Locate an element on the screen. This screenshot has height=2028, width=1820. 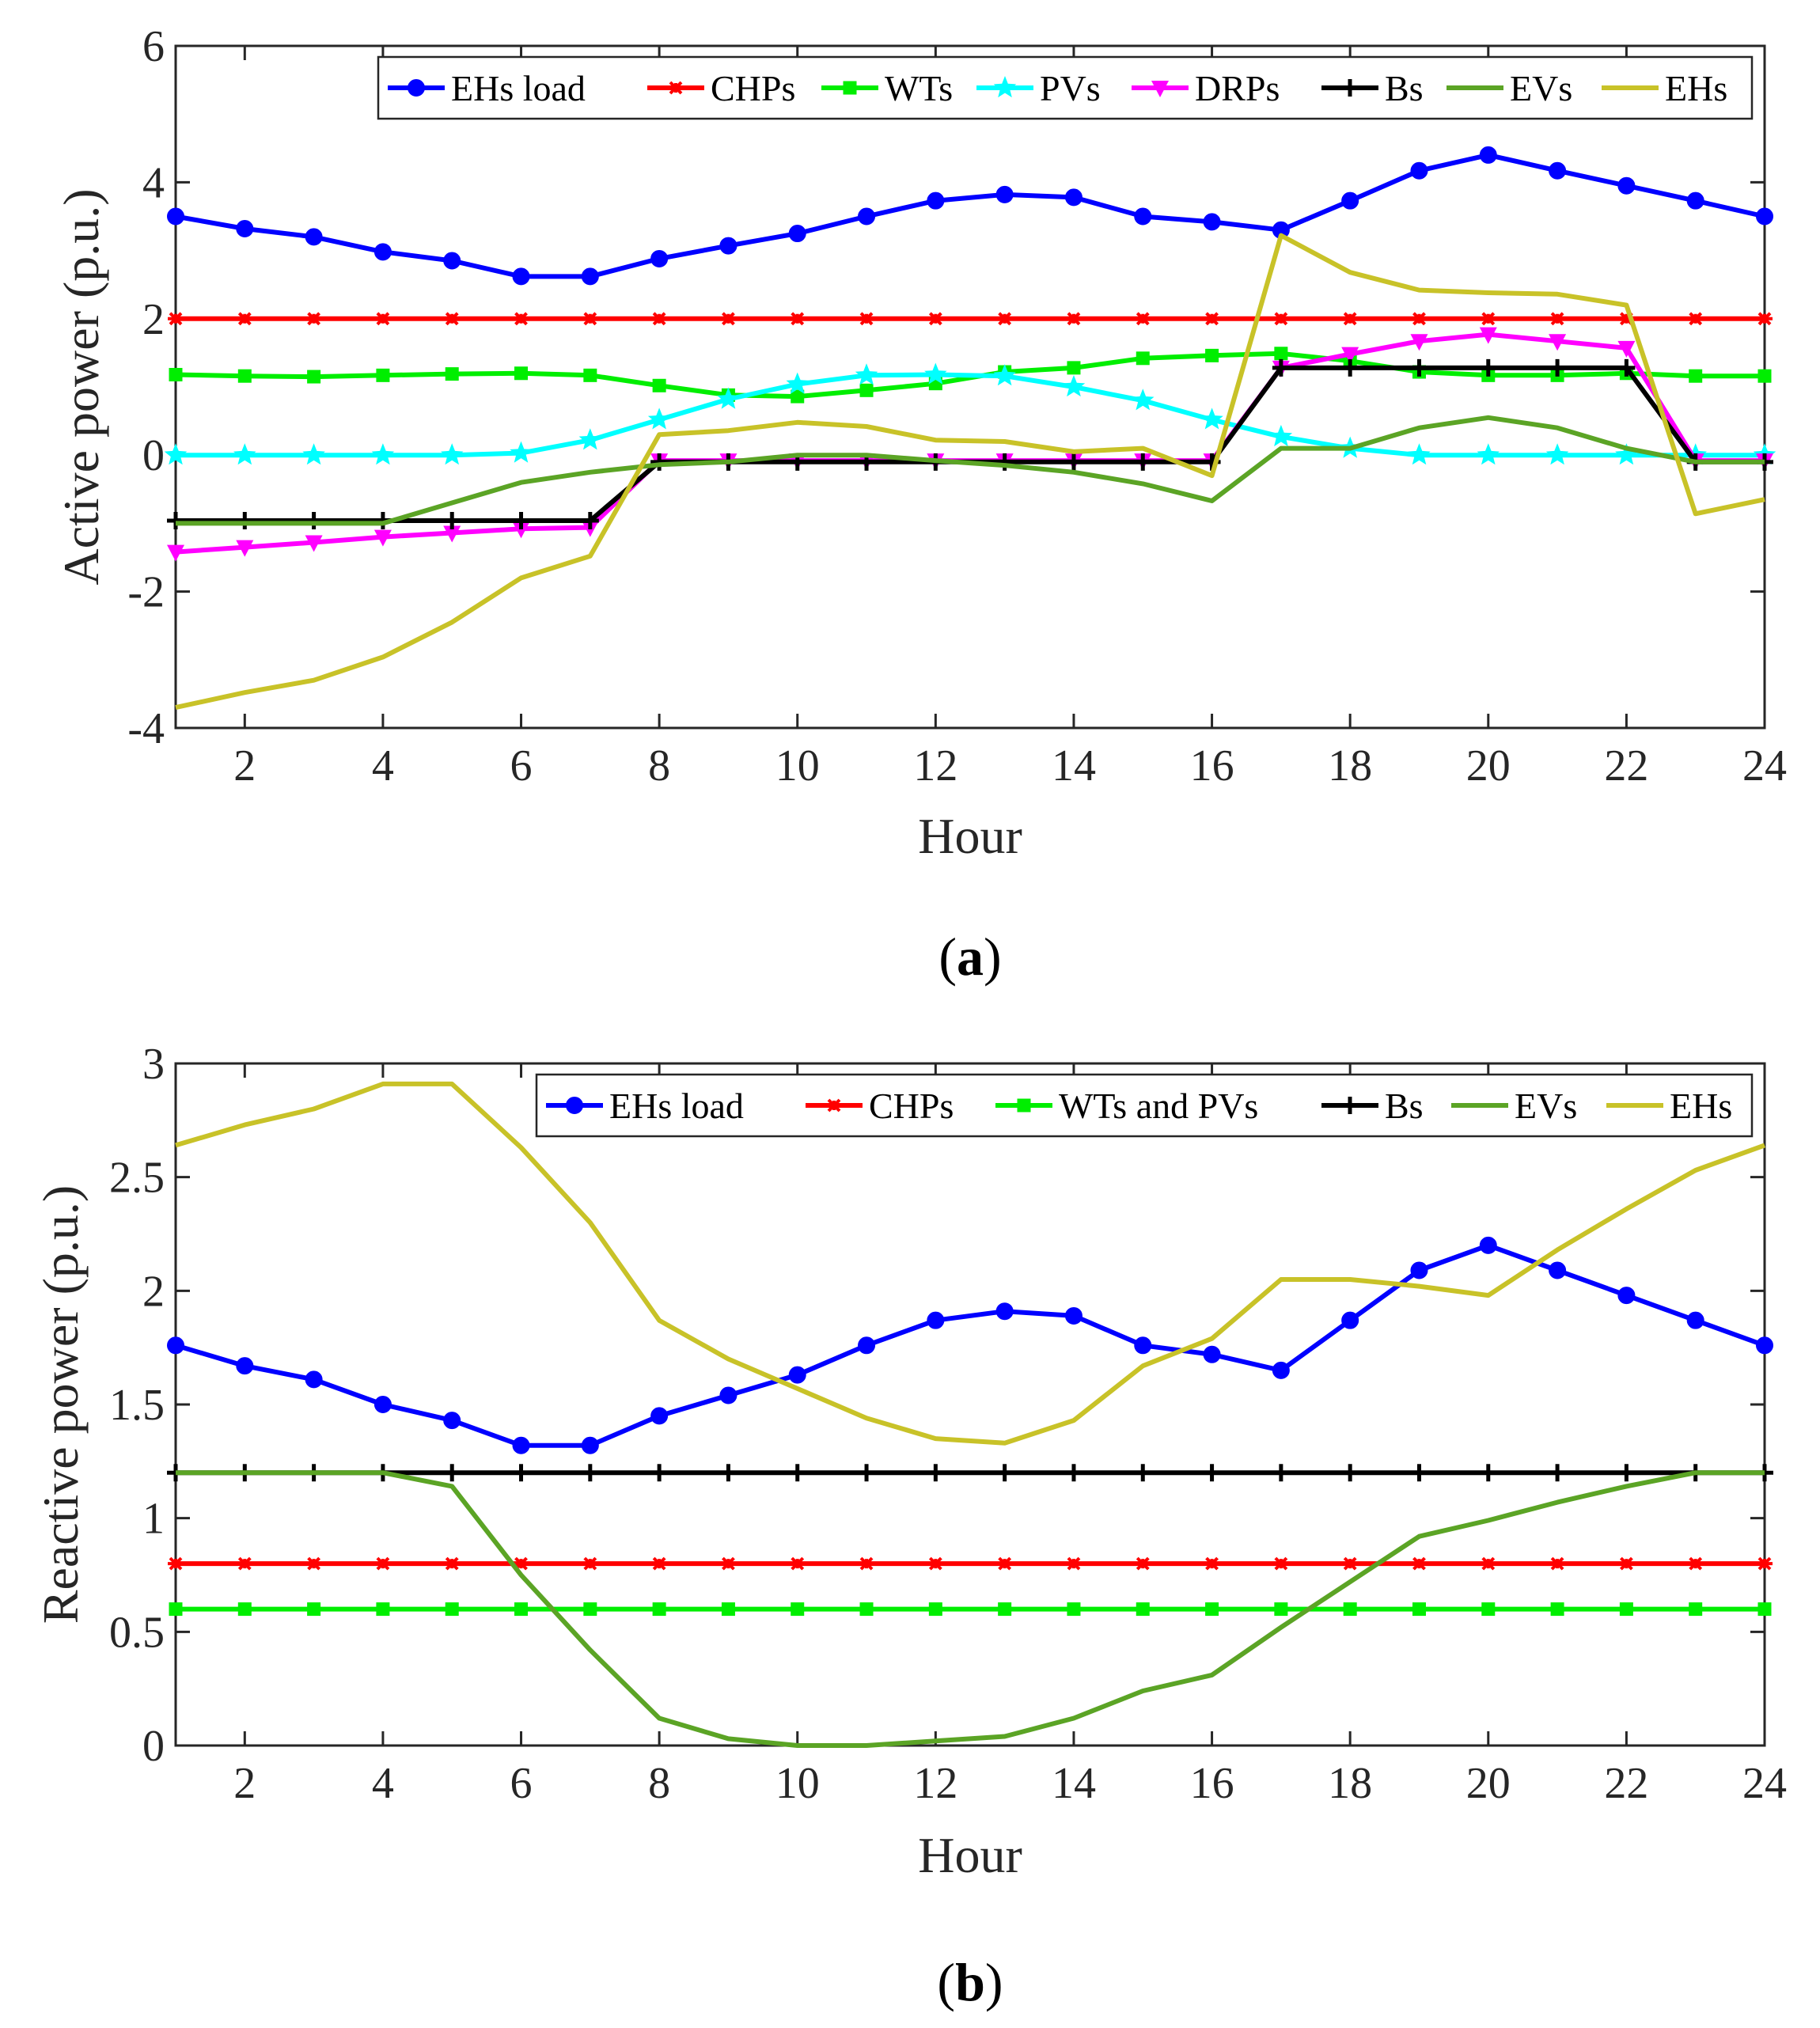
legend-item-wts-and-pvs: WTs and PVs is located at coordinates (1126, 1106).